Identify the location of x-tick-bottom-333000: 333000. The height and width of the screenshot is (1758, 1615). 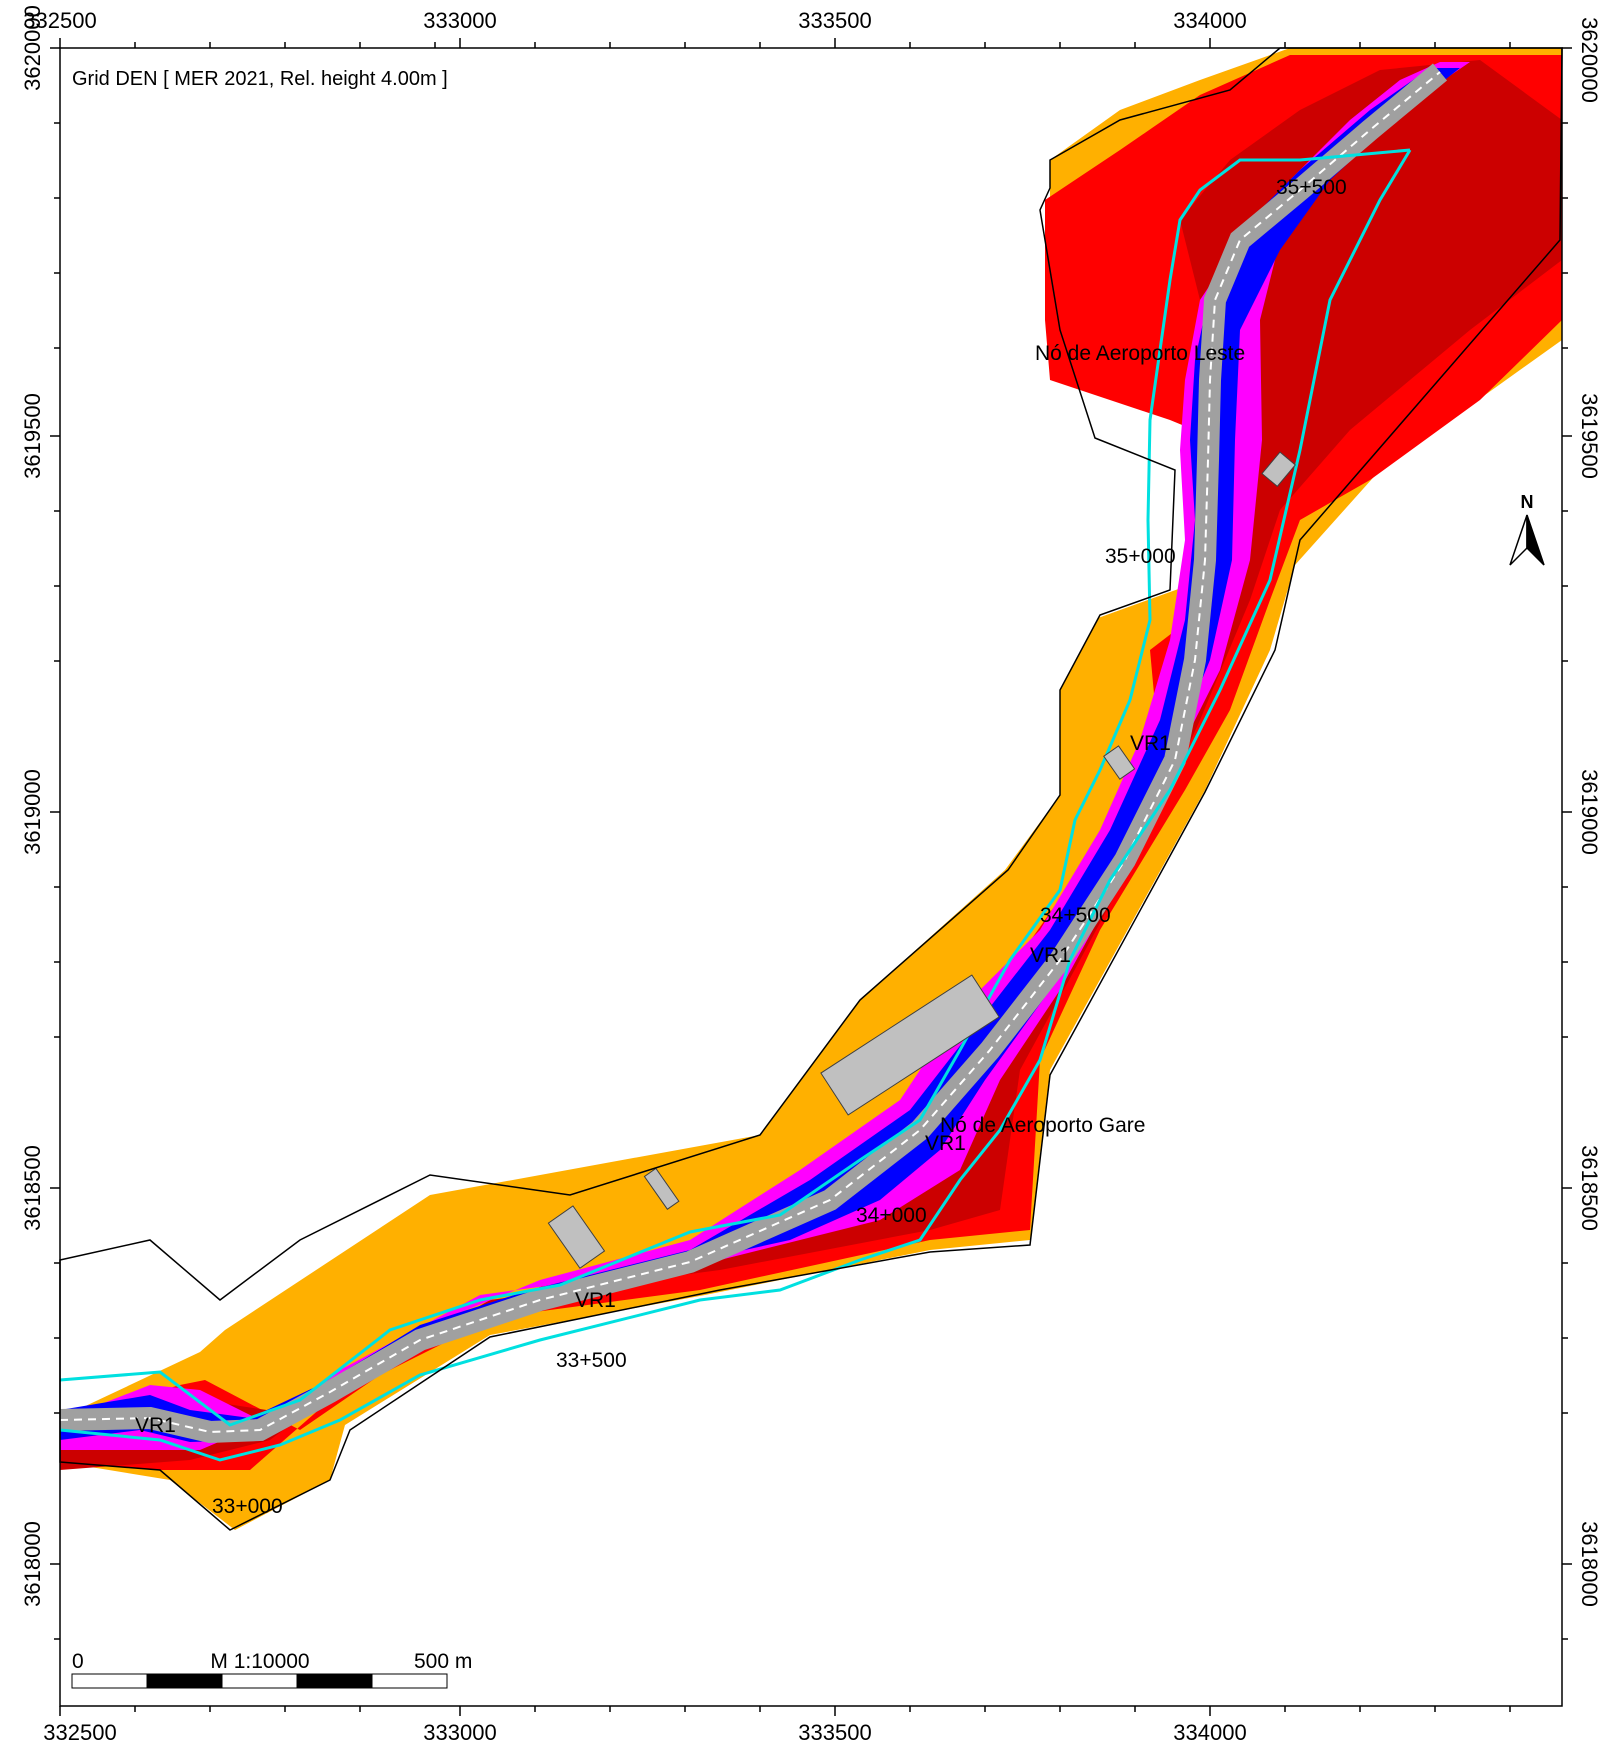
(459, 1732).